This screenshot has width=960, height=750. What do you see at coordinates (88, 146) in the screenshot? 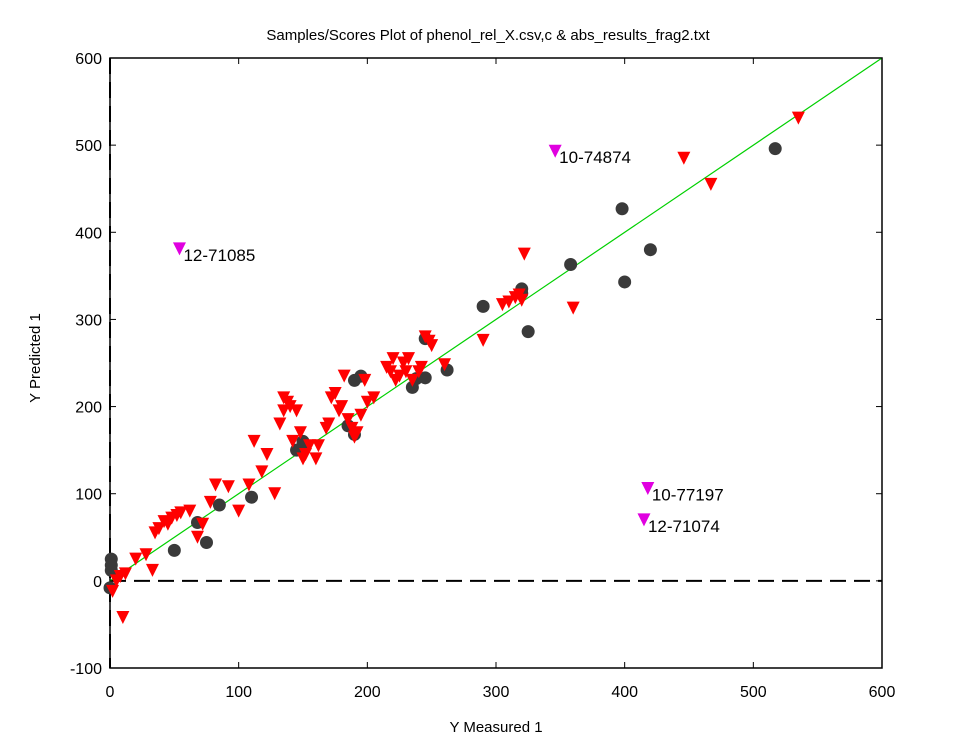
I see `y-tick-label: 500` at bounding box center [88, 146].